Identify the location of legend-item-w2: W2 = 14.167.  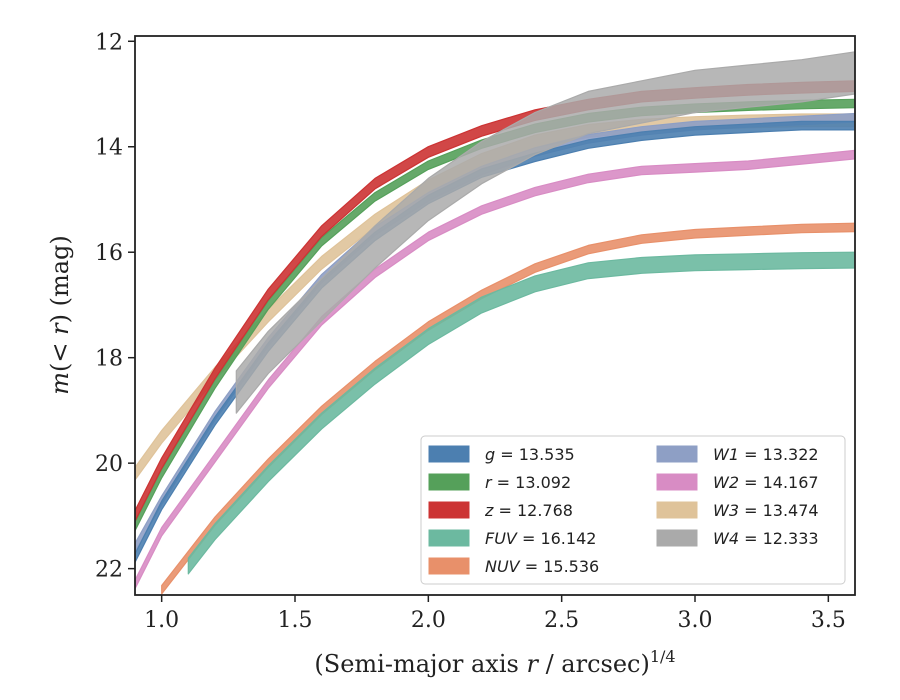
(737, 482).